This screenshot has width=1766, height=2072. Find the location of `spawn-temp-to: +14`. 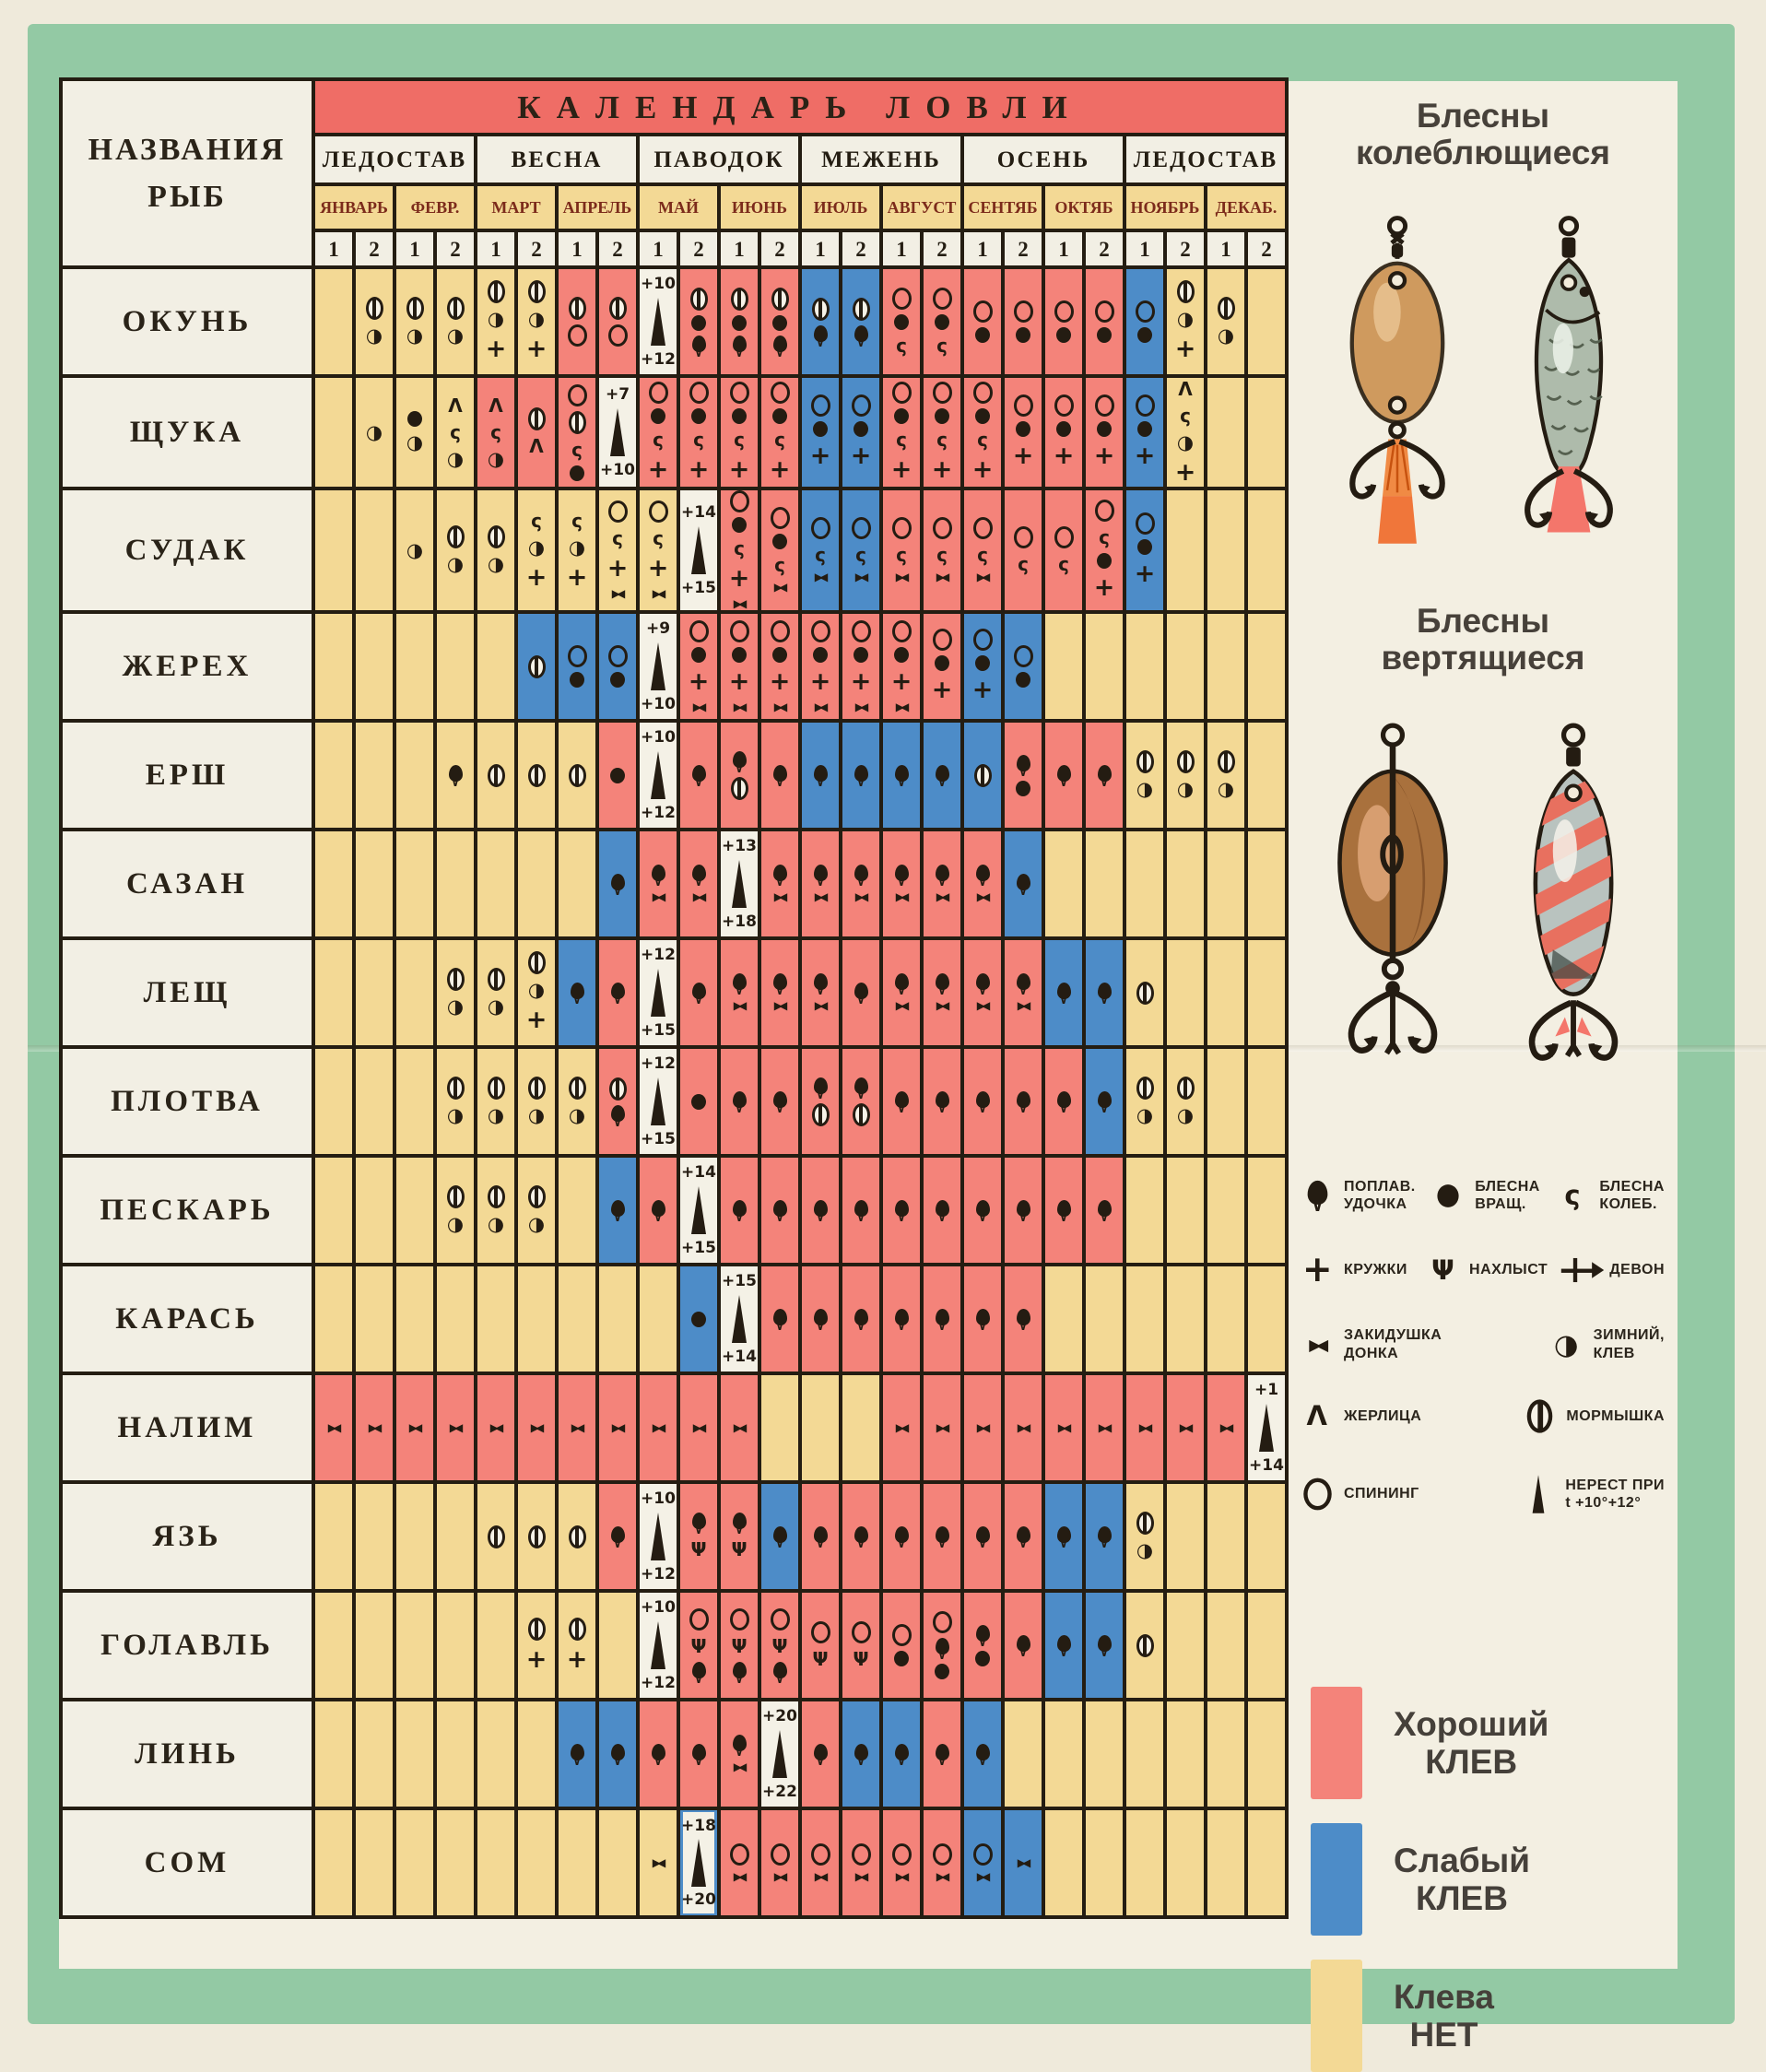

spawn-temp-to: +14 is located at coordinates (740, 1357).